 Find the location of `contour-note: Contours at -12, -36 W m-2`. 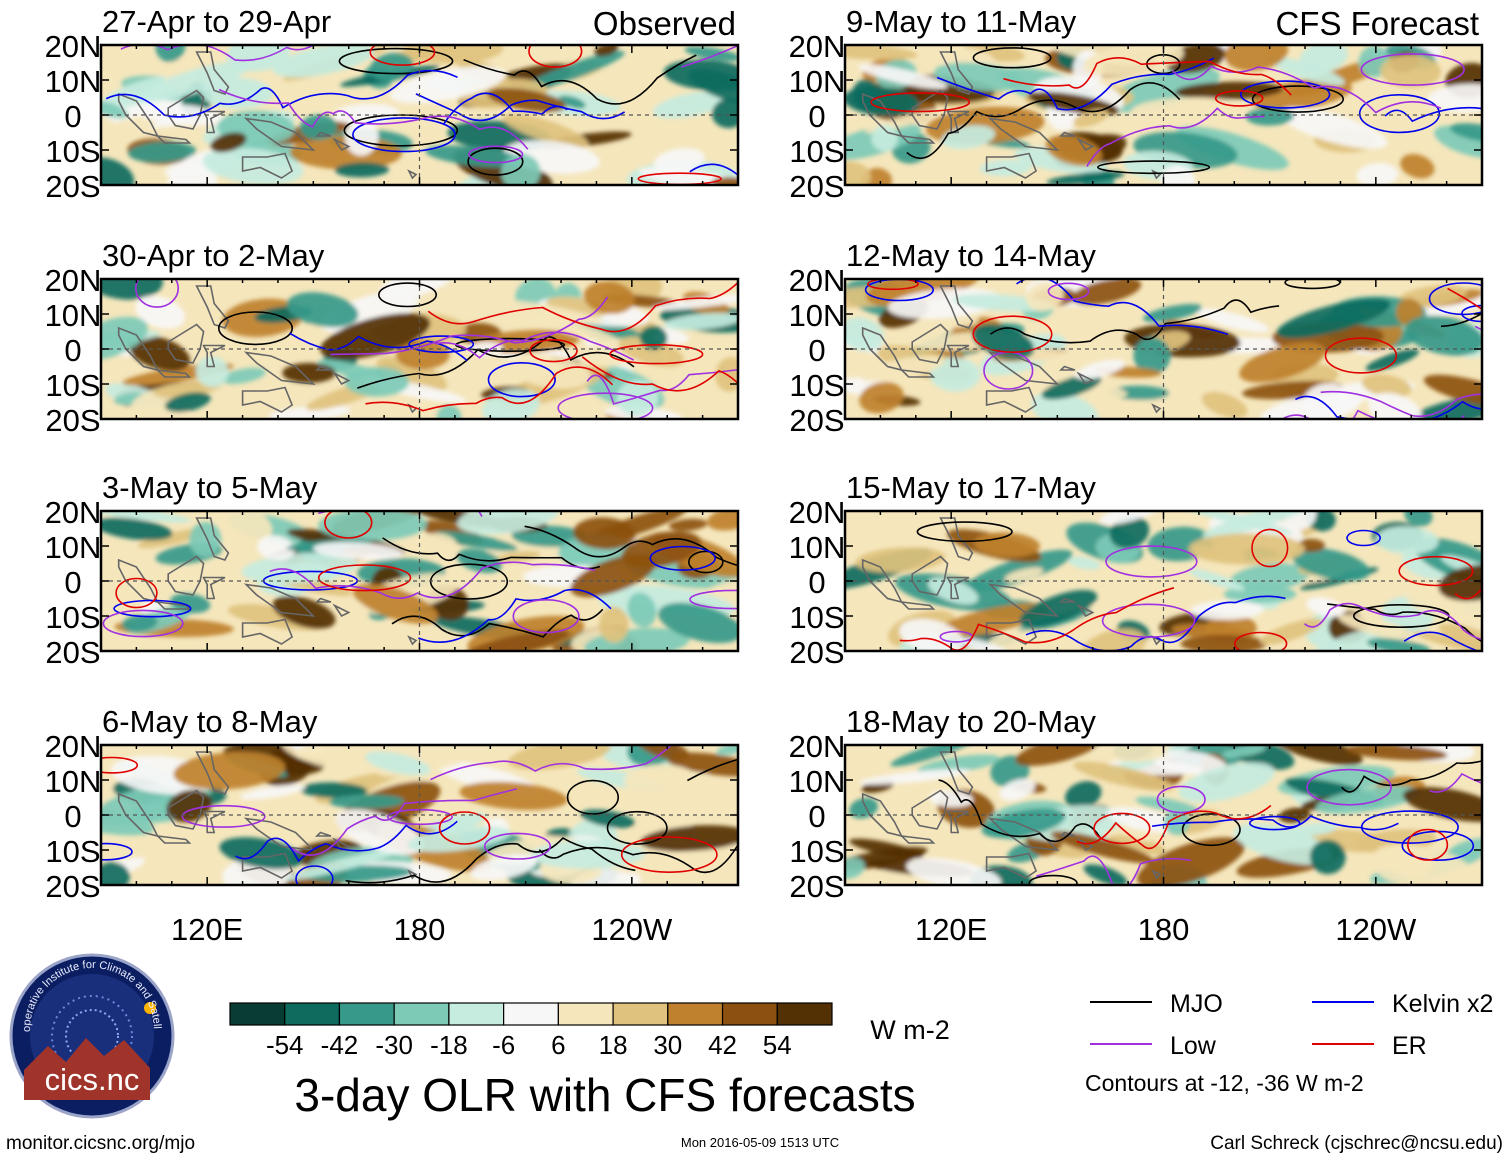

contour-note: Contours at -12, -36 W m-2 is located at coordinates (1224, 1083).